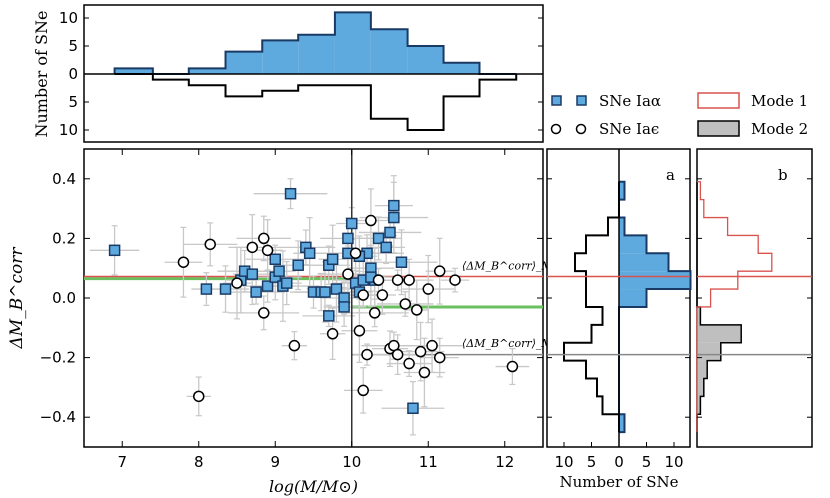 This screenshot has height=498, width=830. What do you see at coordinates (64, 179) in the screenshot?
I see `main-ytick-label: 0.4` at bounding box center [64, 179].